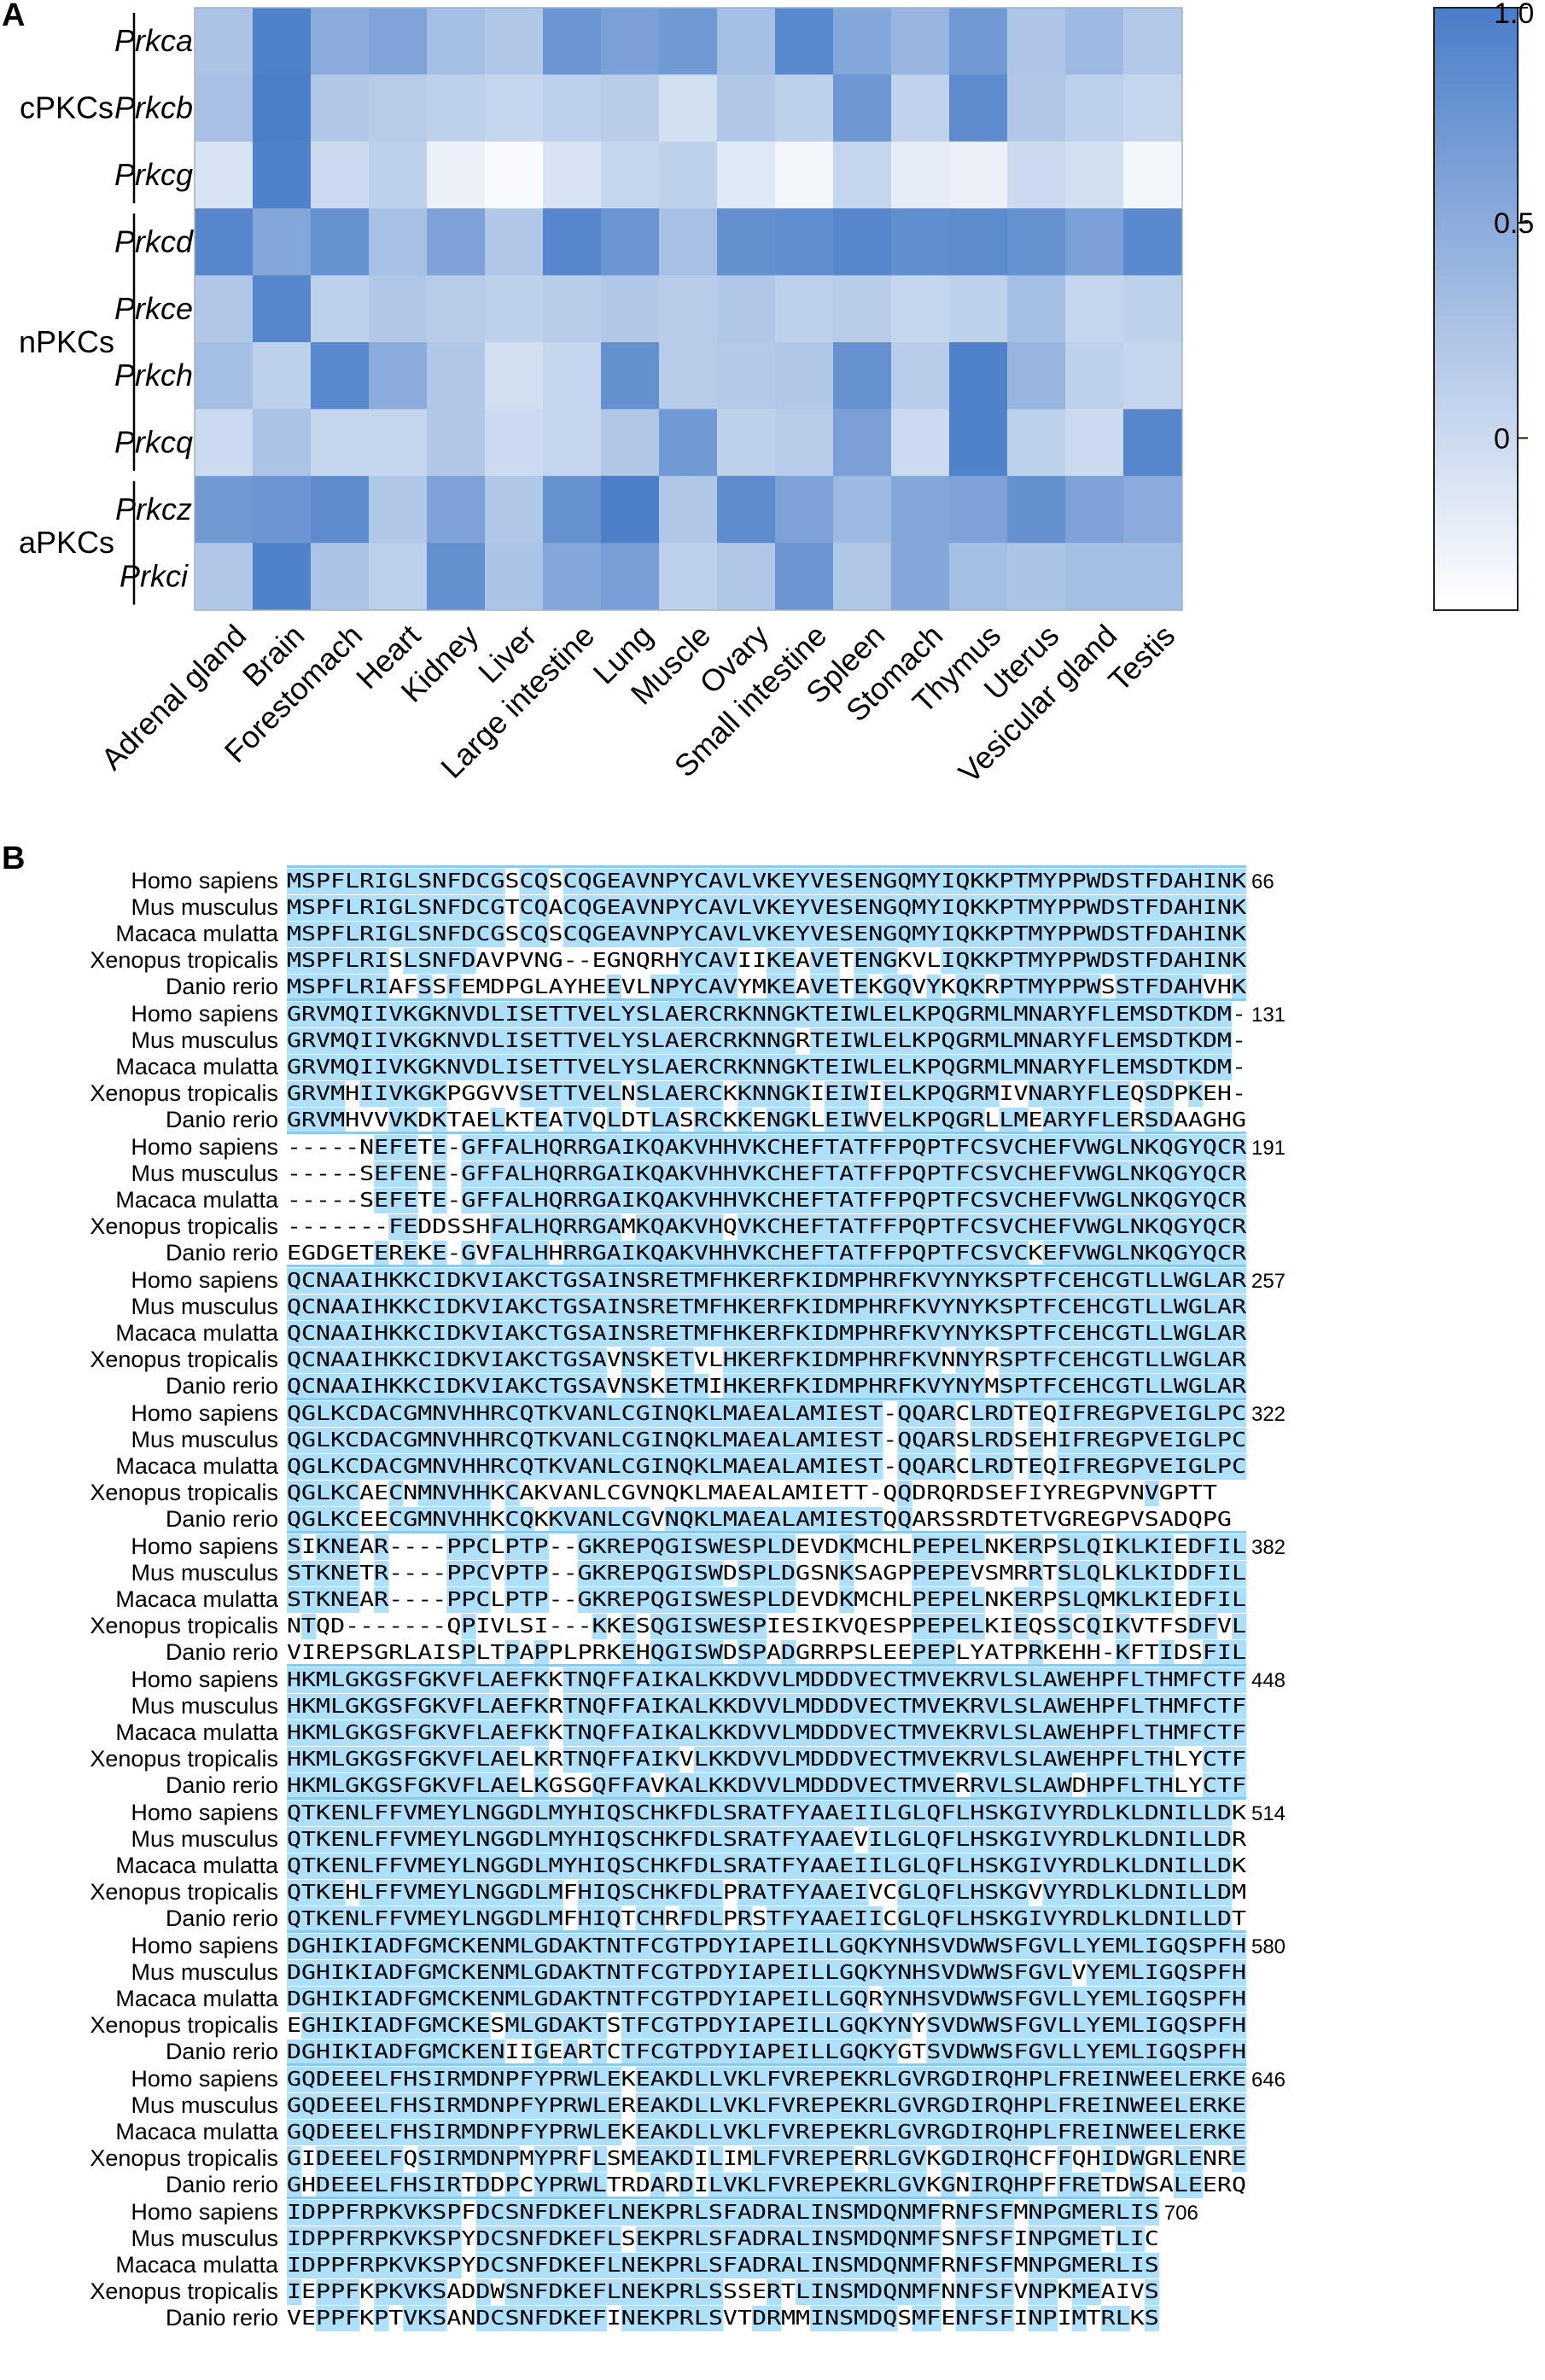 The image size is (1545, 2380). What do you see at coordinates (1262, 882) in the screenshot?
I see `residue-position: 66` at bounding box center [1262, 882].